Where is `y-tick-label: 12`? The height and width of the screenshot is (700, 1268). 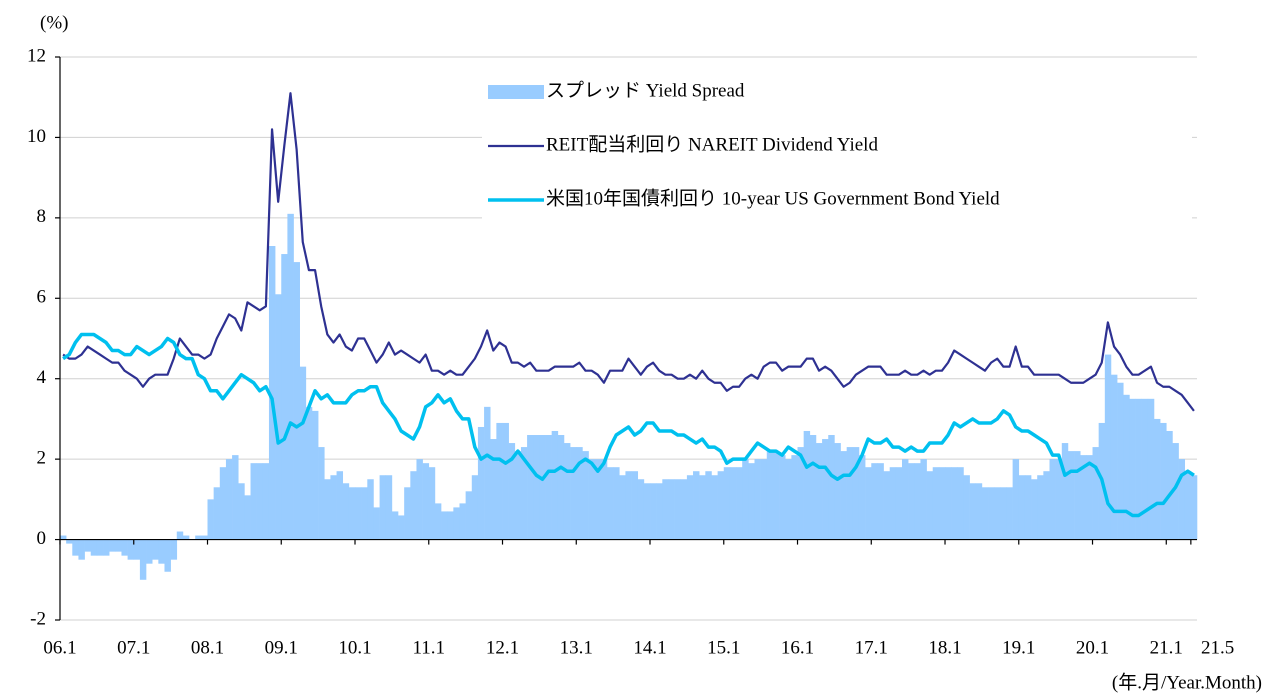
y-tick-label: 12 is located at coordinates (36, 55).